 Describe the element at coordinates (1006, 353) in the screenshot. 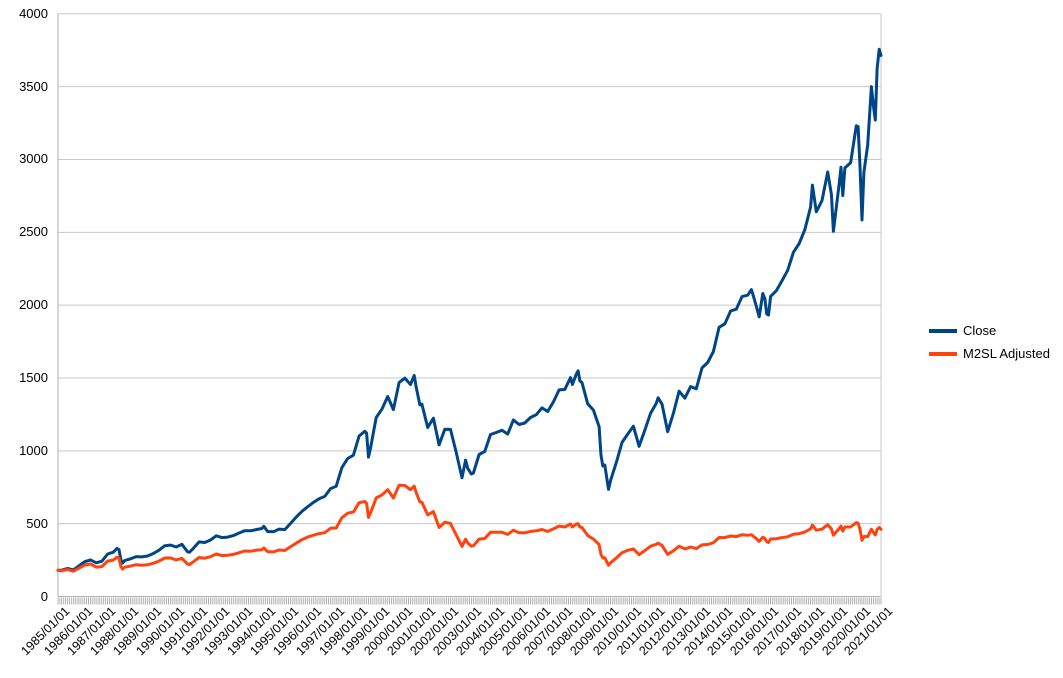

I see `legend-label: M2SL Adjusted` at that location.